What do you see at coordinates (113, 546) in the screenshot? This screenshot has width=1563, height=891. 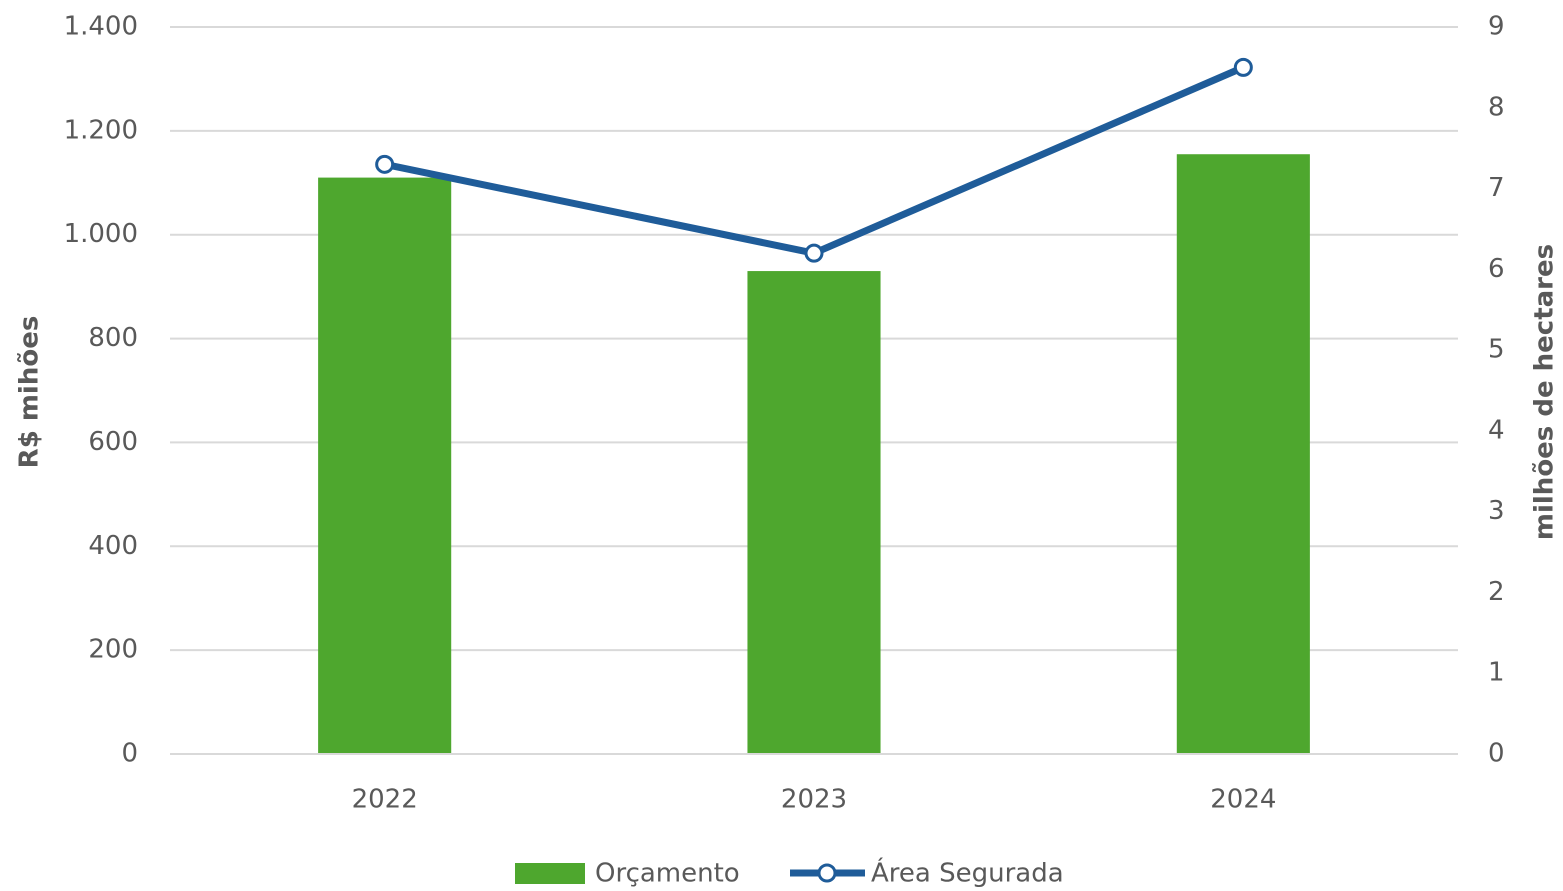 I see `y-tick-label: 400` at bounding box center [113, 546].